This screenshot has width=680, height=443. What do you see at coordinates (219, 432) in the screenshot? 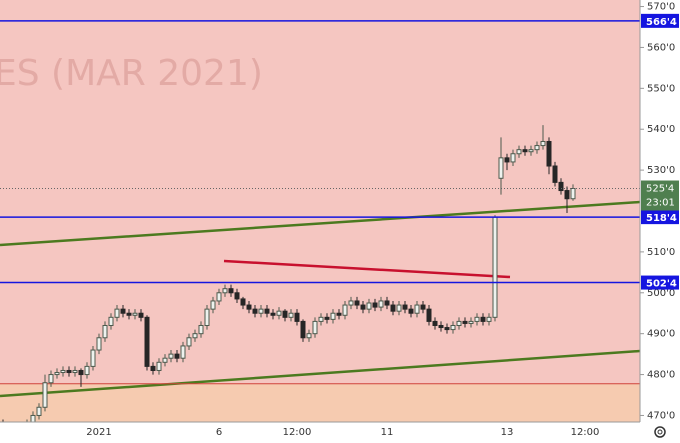
I see `x-tick-label: 6` at bounding box center [219, 432].